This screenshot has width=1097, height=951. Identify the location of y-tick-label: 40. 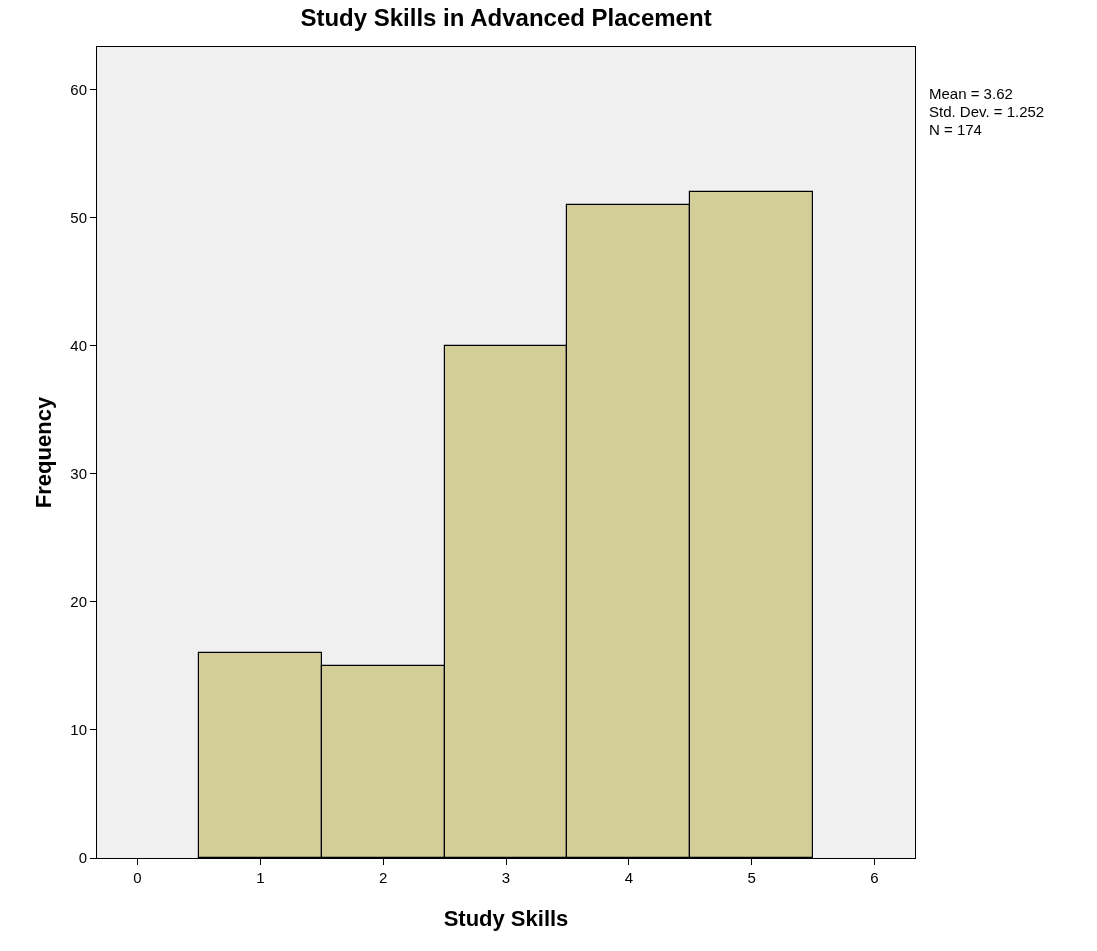
(78, 345).